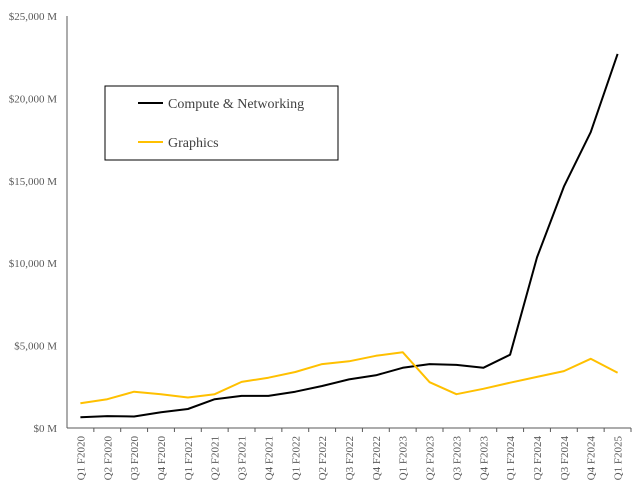 Image resolution: width=641 pixels, height=499 pixels. Describe the element at coordinates (35, 347) in the screenshot. I see `y-tick-label: $5,000 M` at that location.